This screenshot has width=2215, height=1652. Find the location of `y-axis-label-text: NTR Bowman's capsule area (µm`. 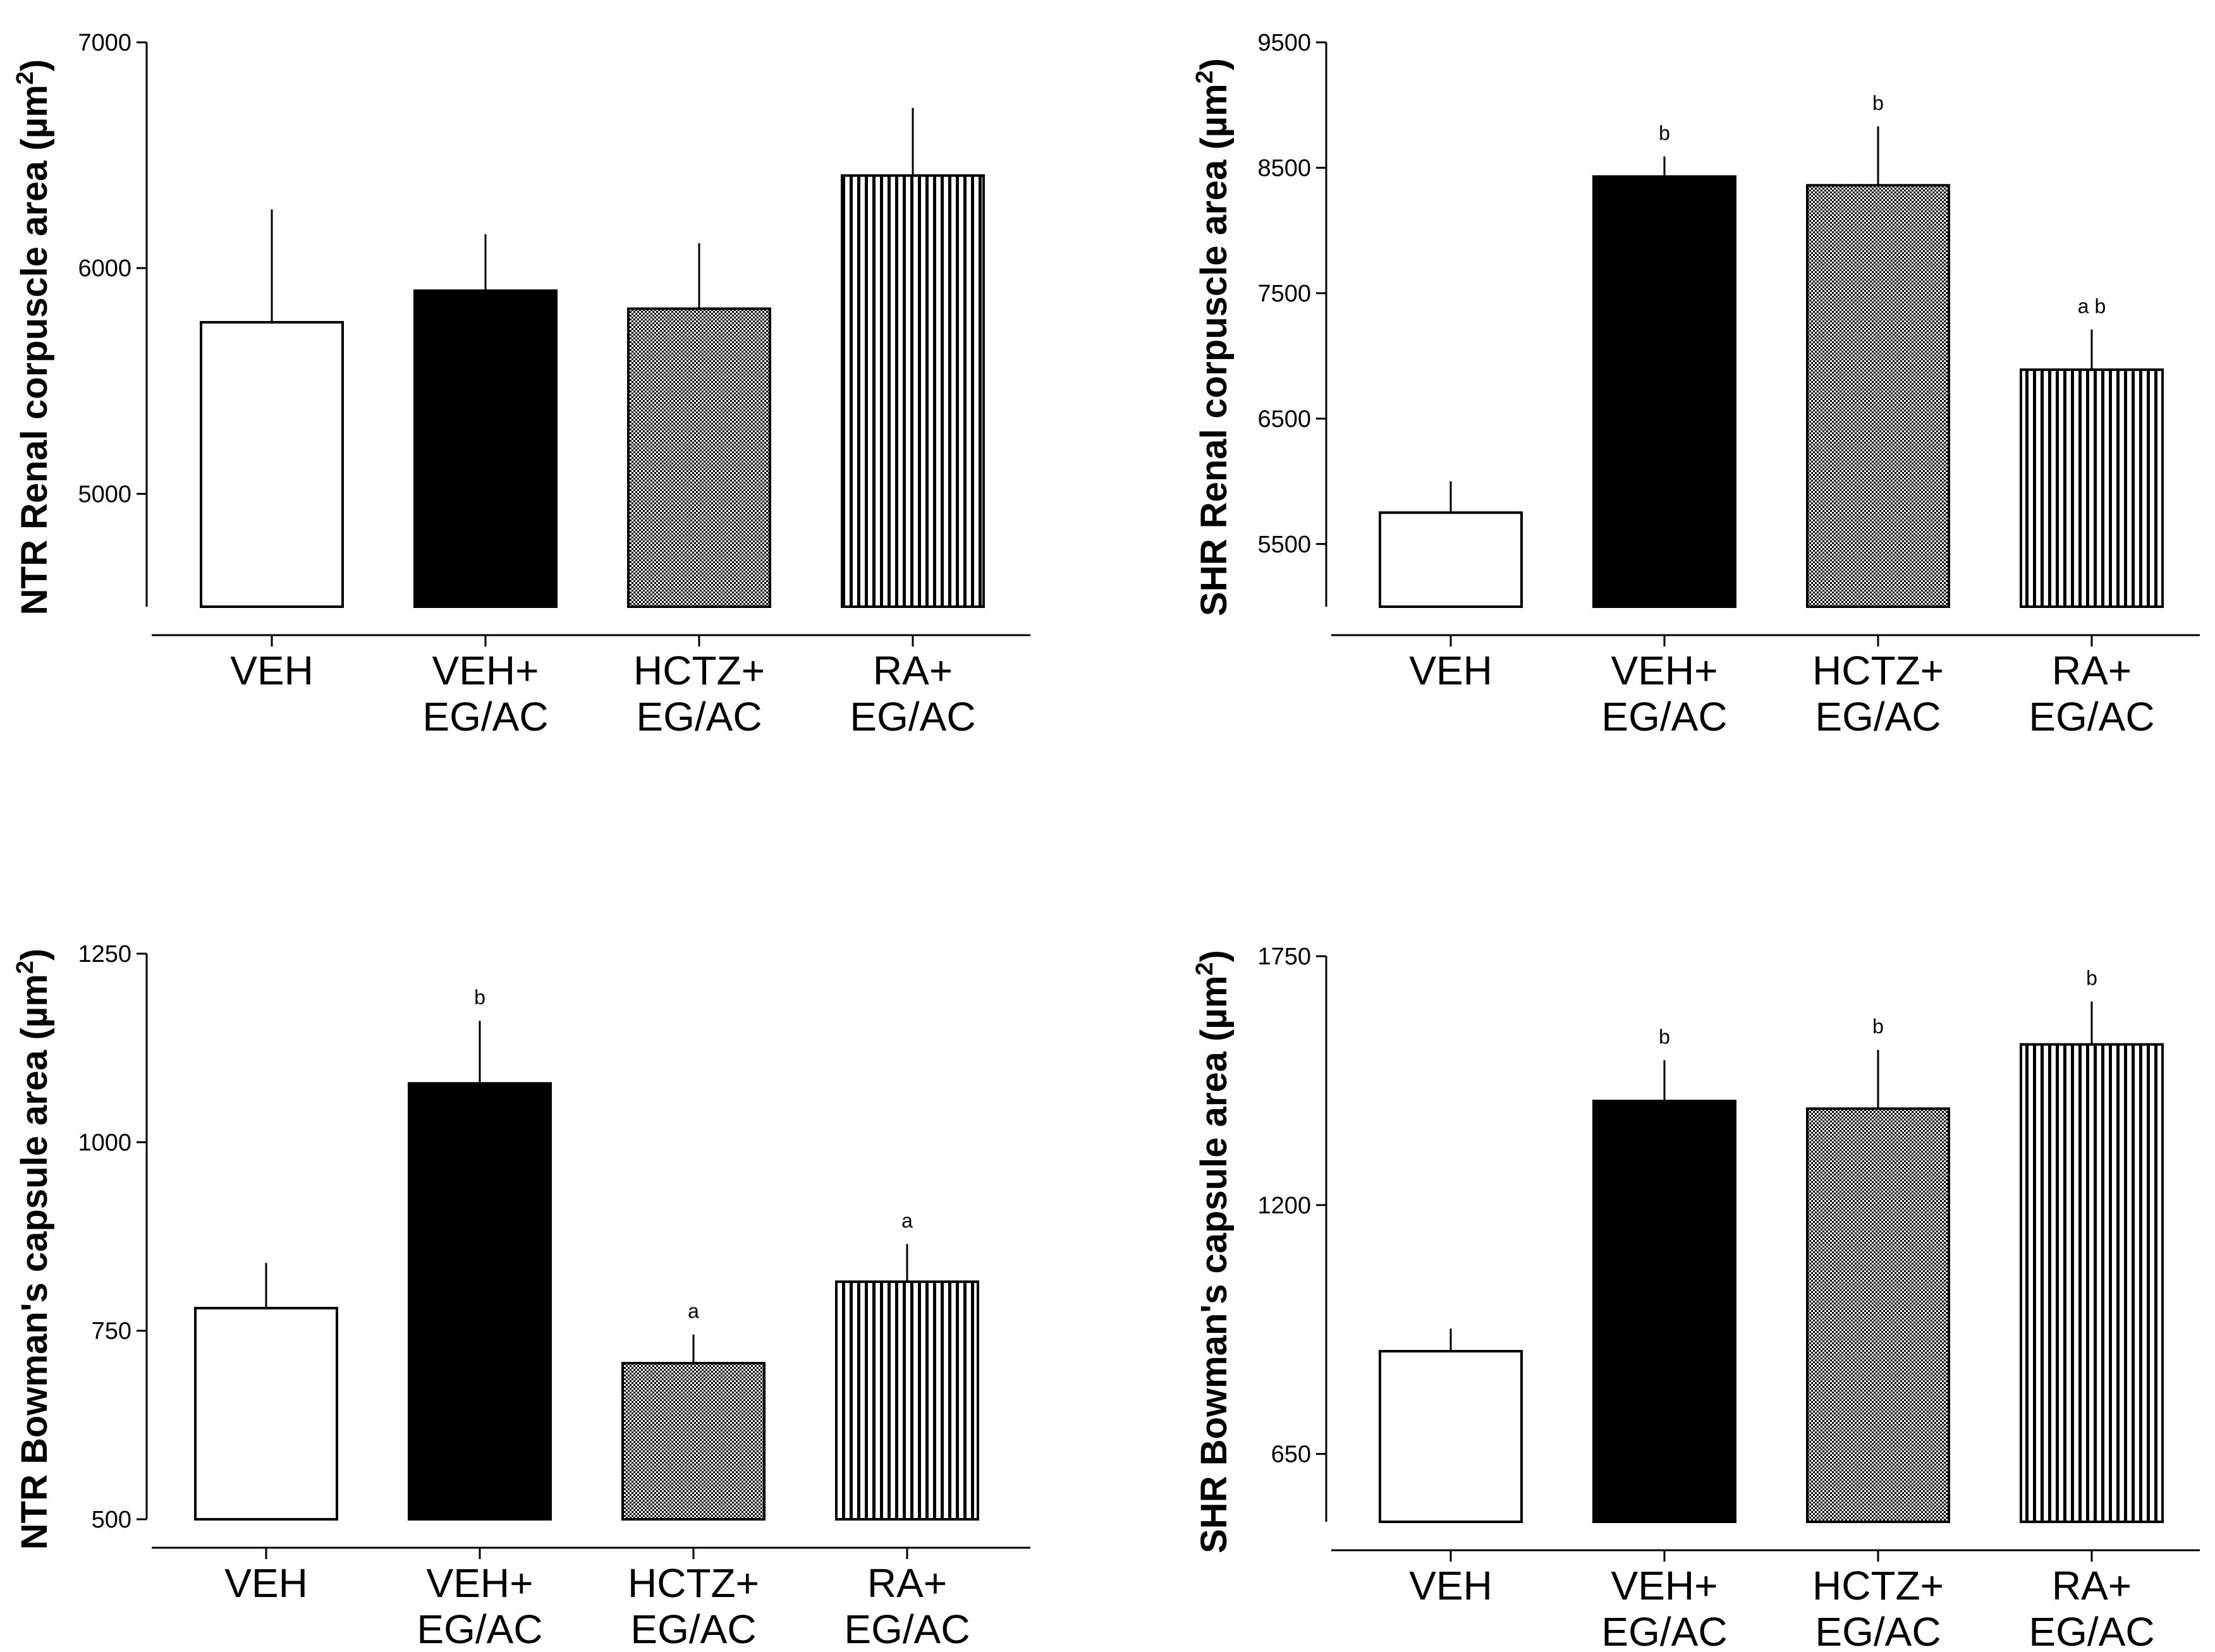

y-axis-label-text: NTR Bowman's capsule area (µm is located at coordinates (34, 1262).